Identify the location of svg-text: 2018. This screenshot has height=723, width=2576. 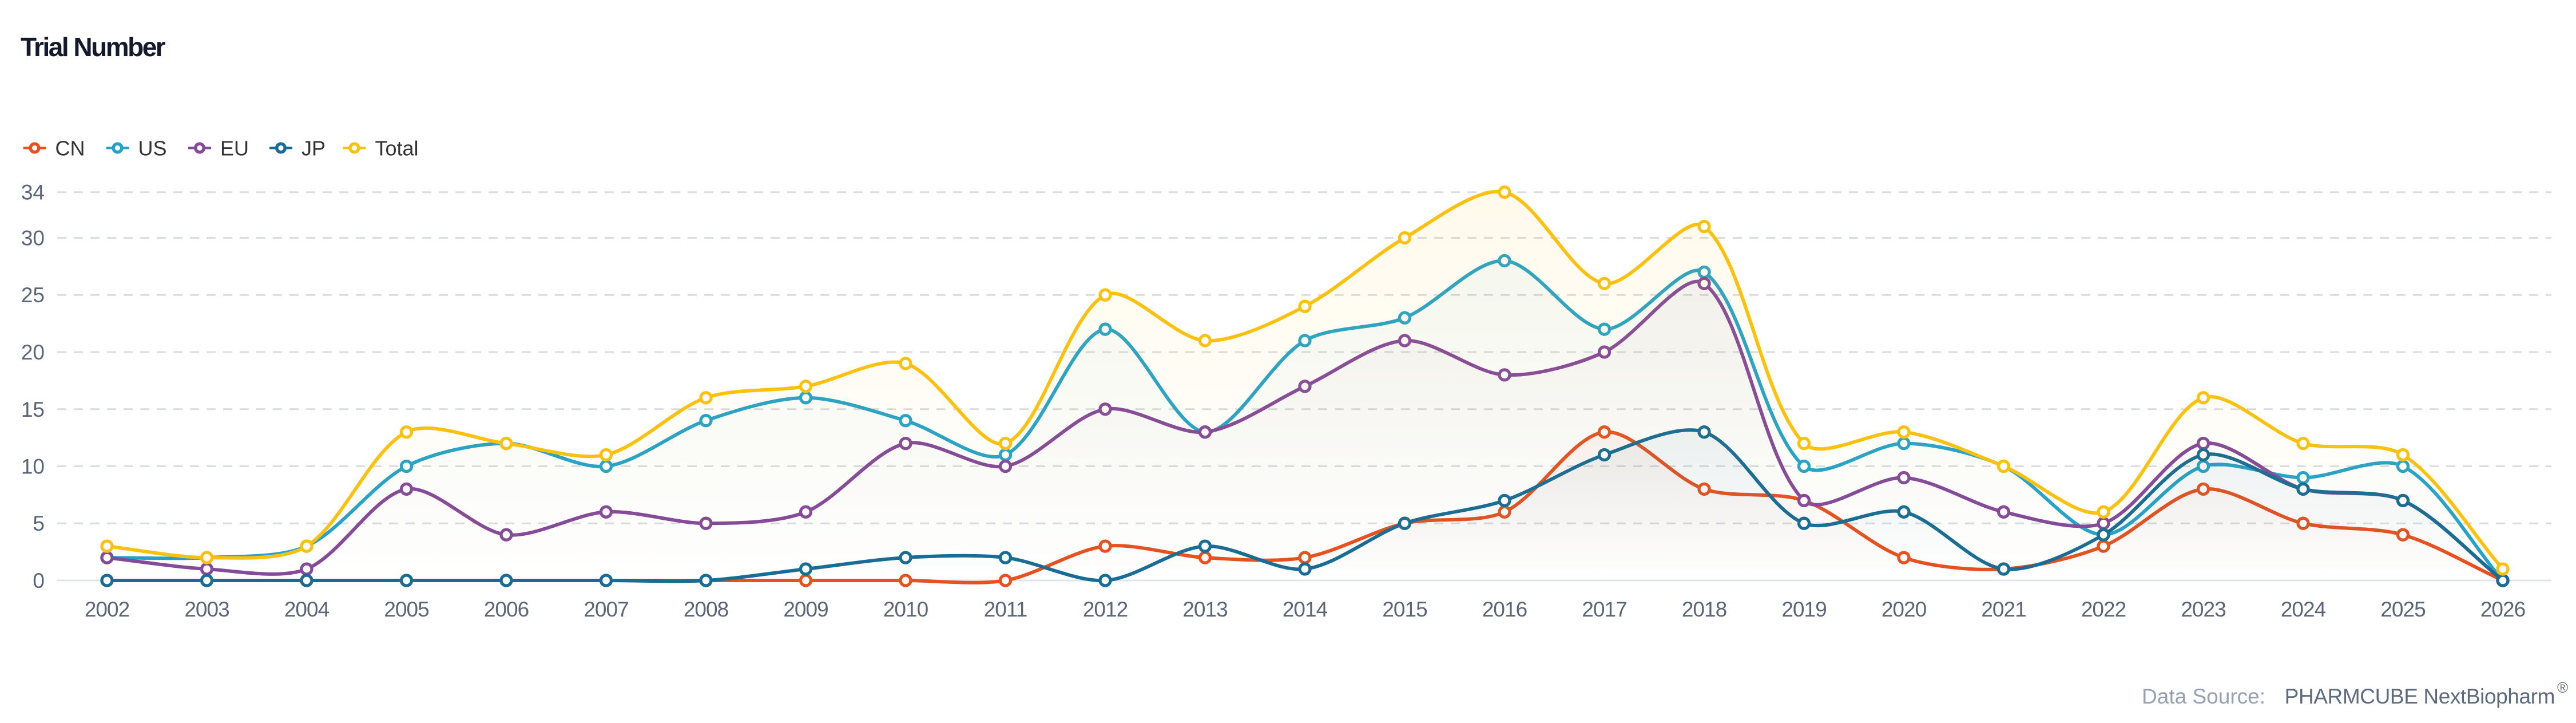
(1704, 609).